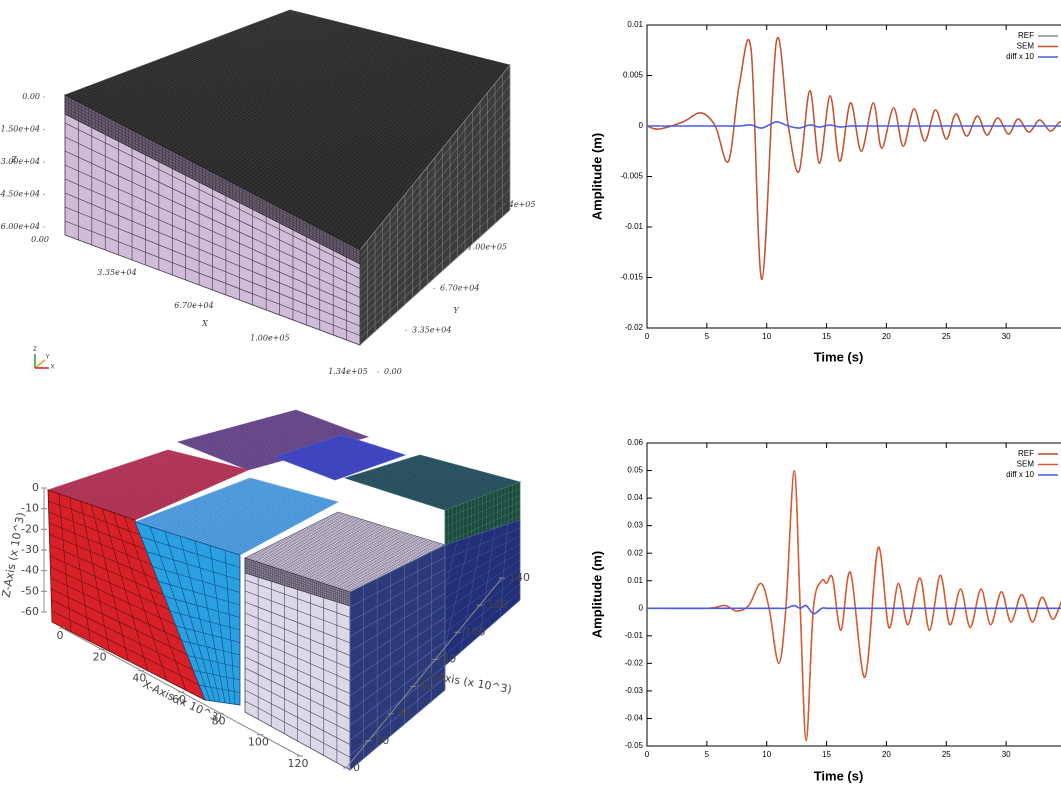 This screenshot has height=789, width=1061. What do you see at coordinates (635, 470) in the screenshot?
I see `y-tick-label: 0.05` at bounding box center [635, 470].